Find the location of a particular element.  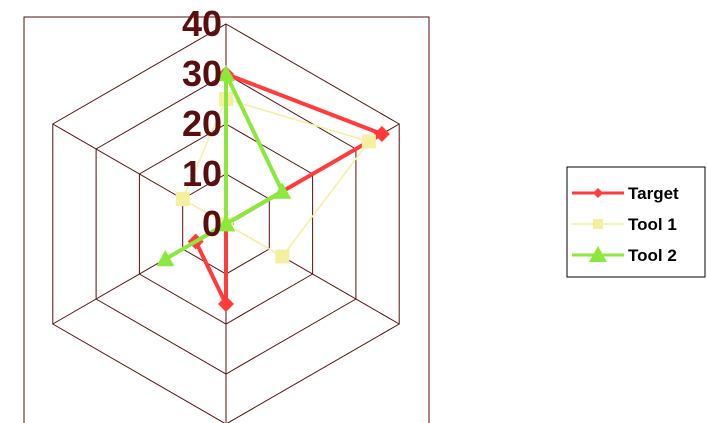

legend-items: Target Tool 1 Tool 2 is located at coordinates (625, 224).